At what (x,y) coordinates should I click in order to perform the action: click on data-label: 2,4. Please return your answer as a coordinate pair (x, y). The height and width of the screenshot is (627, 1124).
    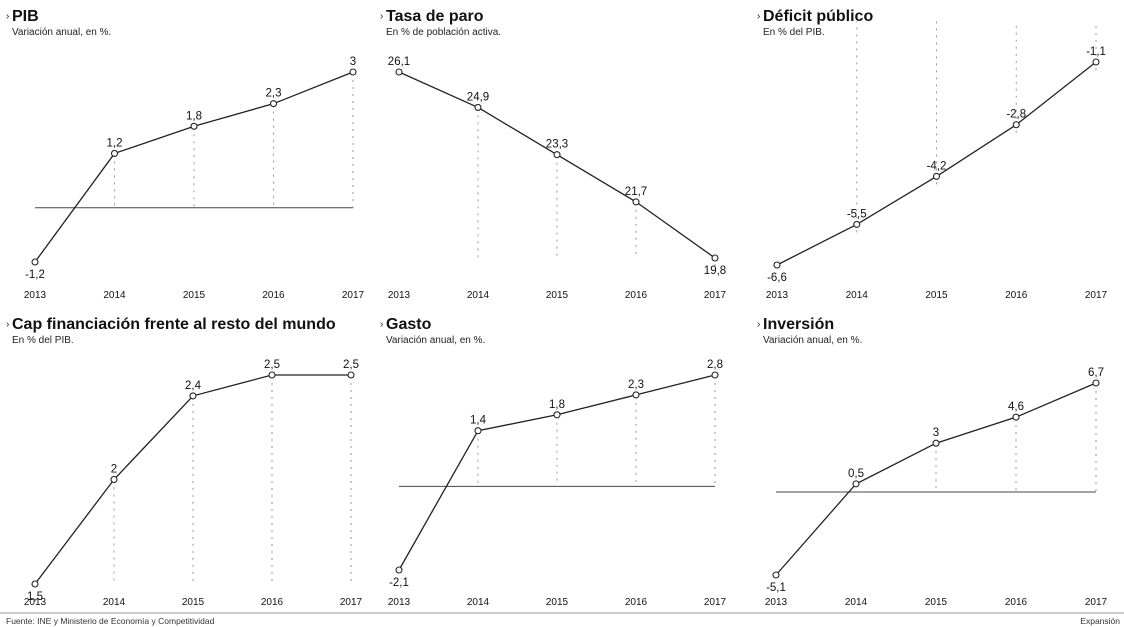
    Looking at the image, I should click on (193, 386).